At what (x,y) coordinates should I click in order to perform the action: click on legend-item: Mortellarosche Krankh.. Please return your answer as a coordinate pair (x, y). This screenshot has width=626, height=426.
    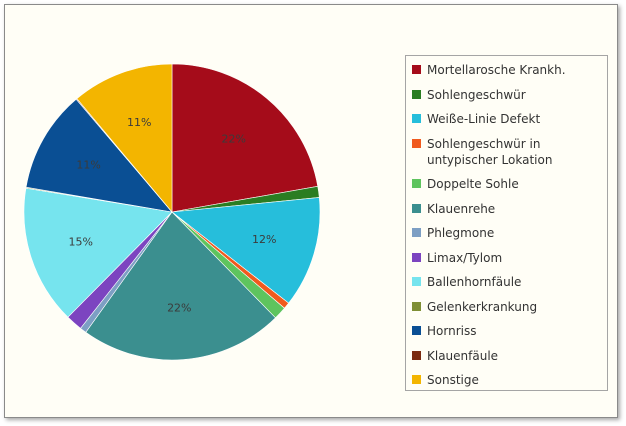
    Looking at the image, I should click on (504, 70).